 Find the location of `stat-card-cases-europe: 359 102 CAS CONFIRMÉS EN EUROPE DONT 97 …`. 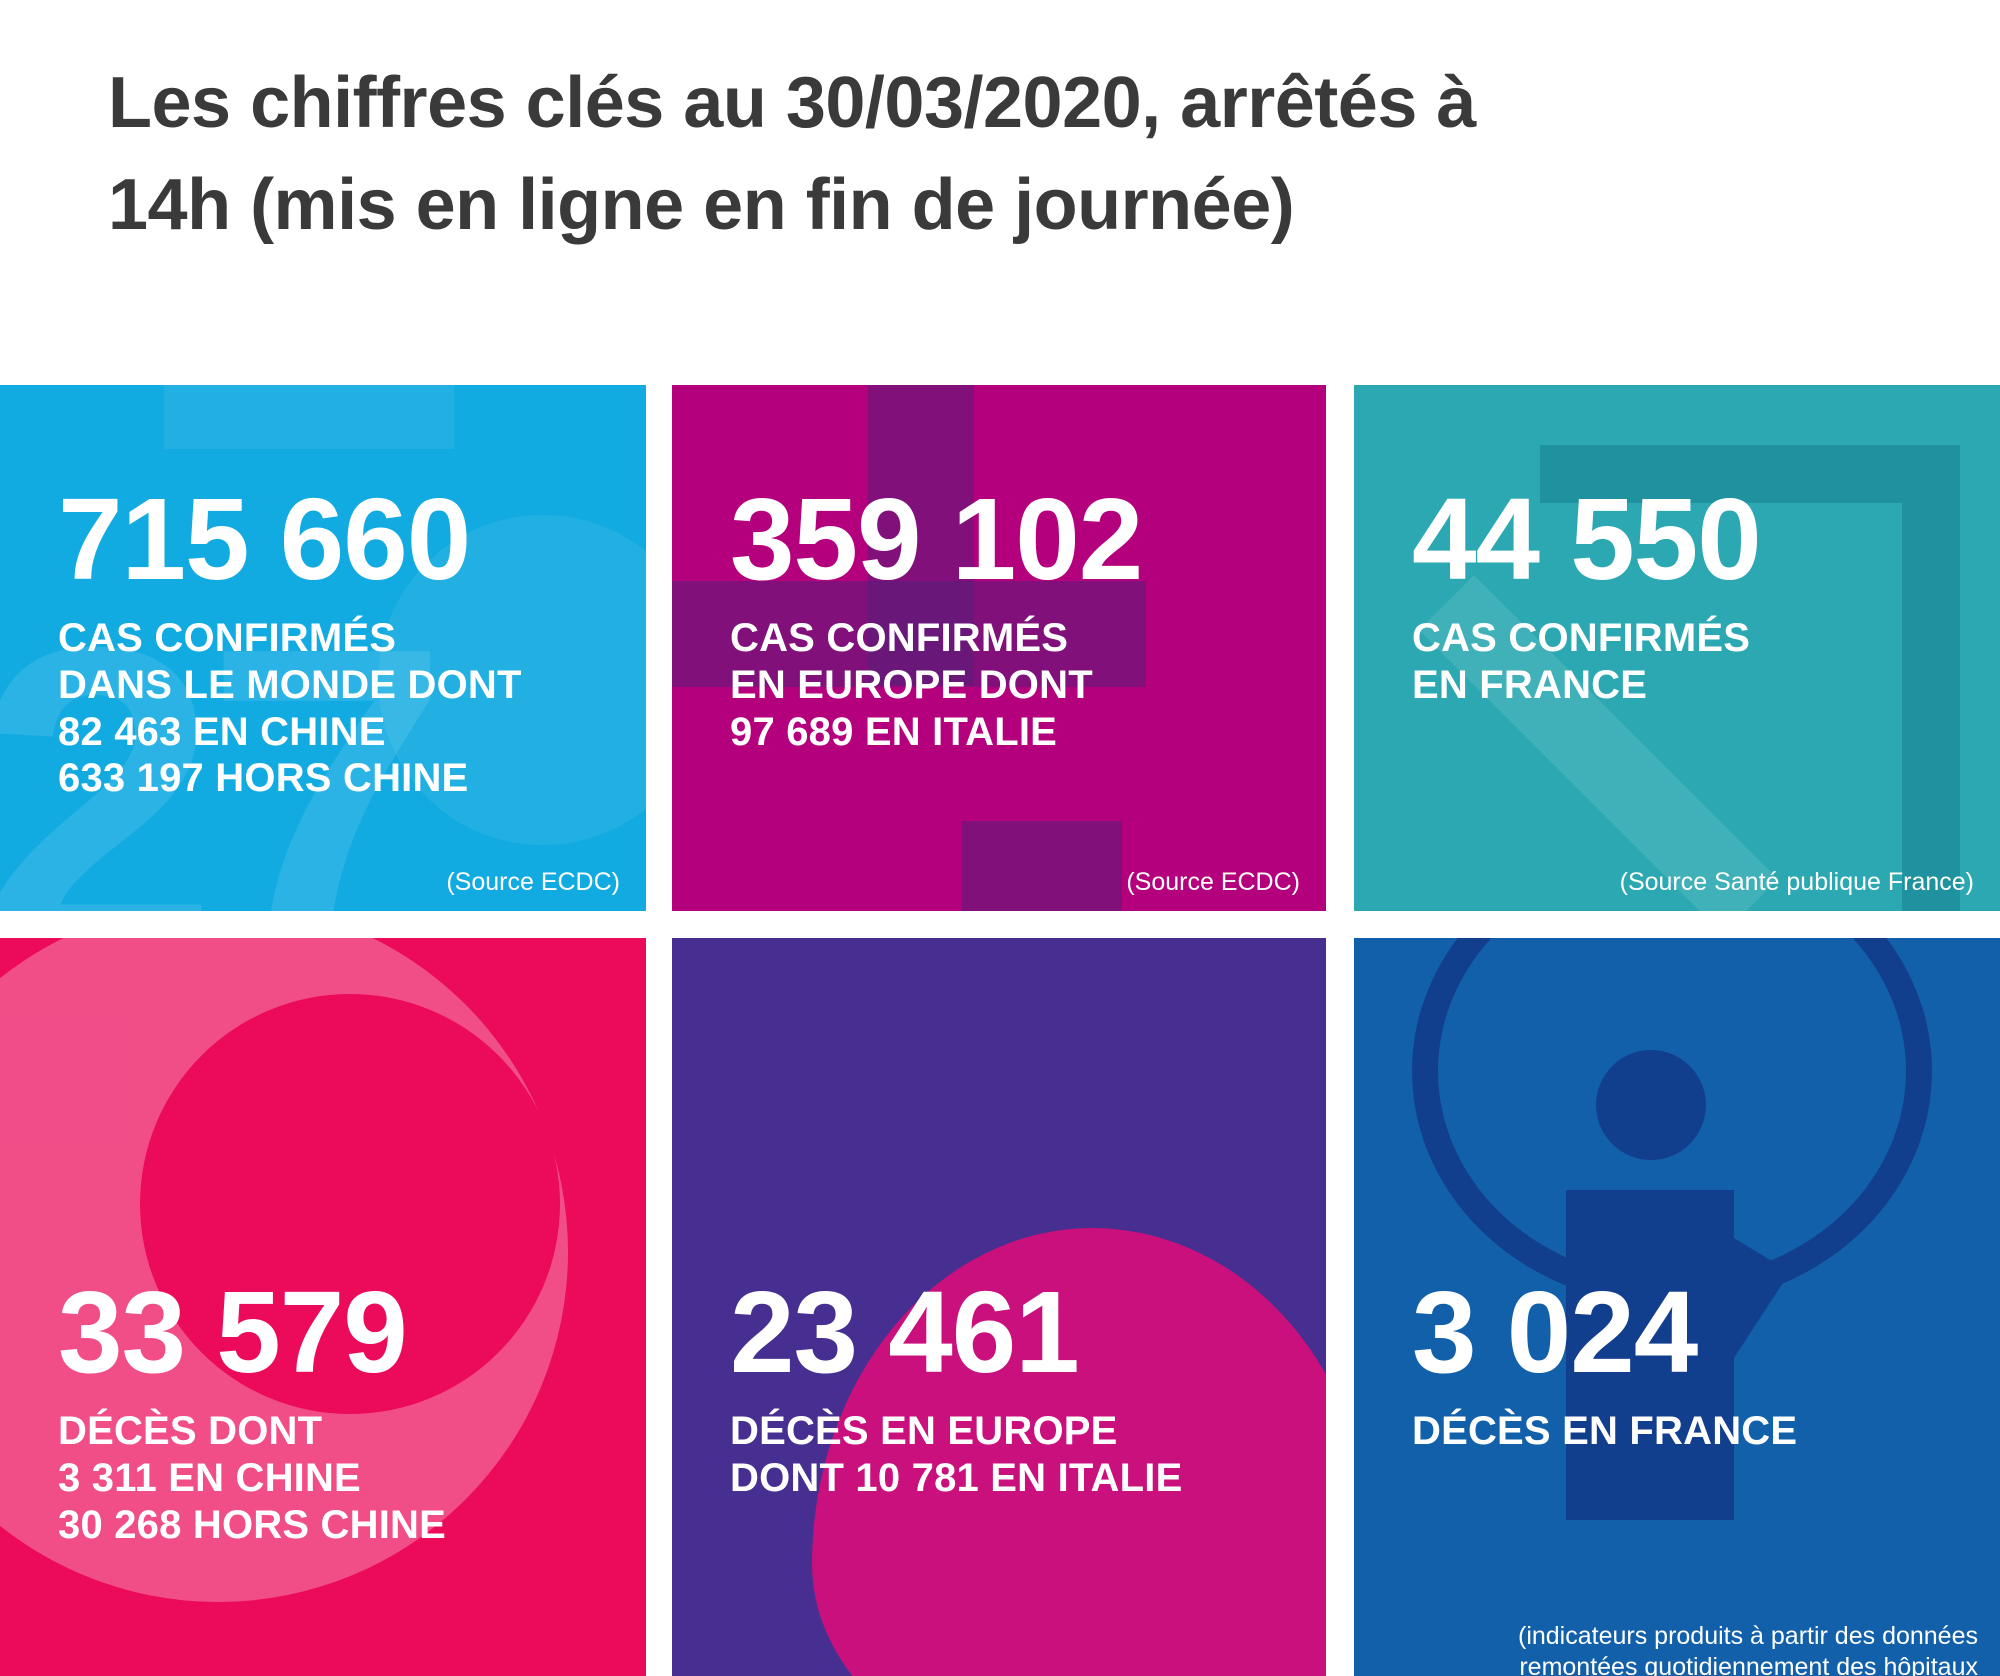

stat-card-cases-europe: 359 102 CAS CONFIRMÉS EN EUROPE DONT 97 … is located at coordinates (999, 648).